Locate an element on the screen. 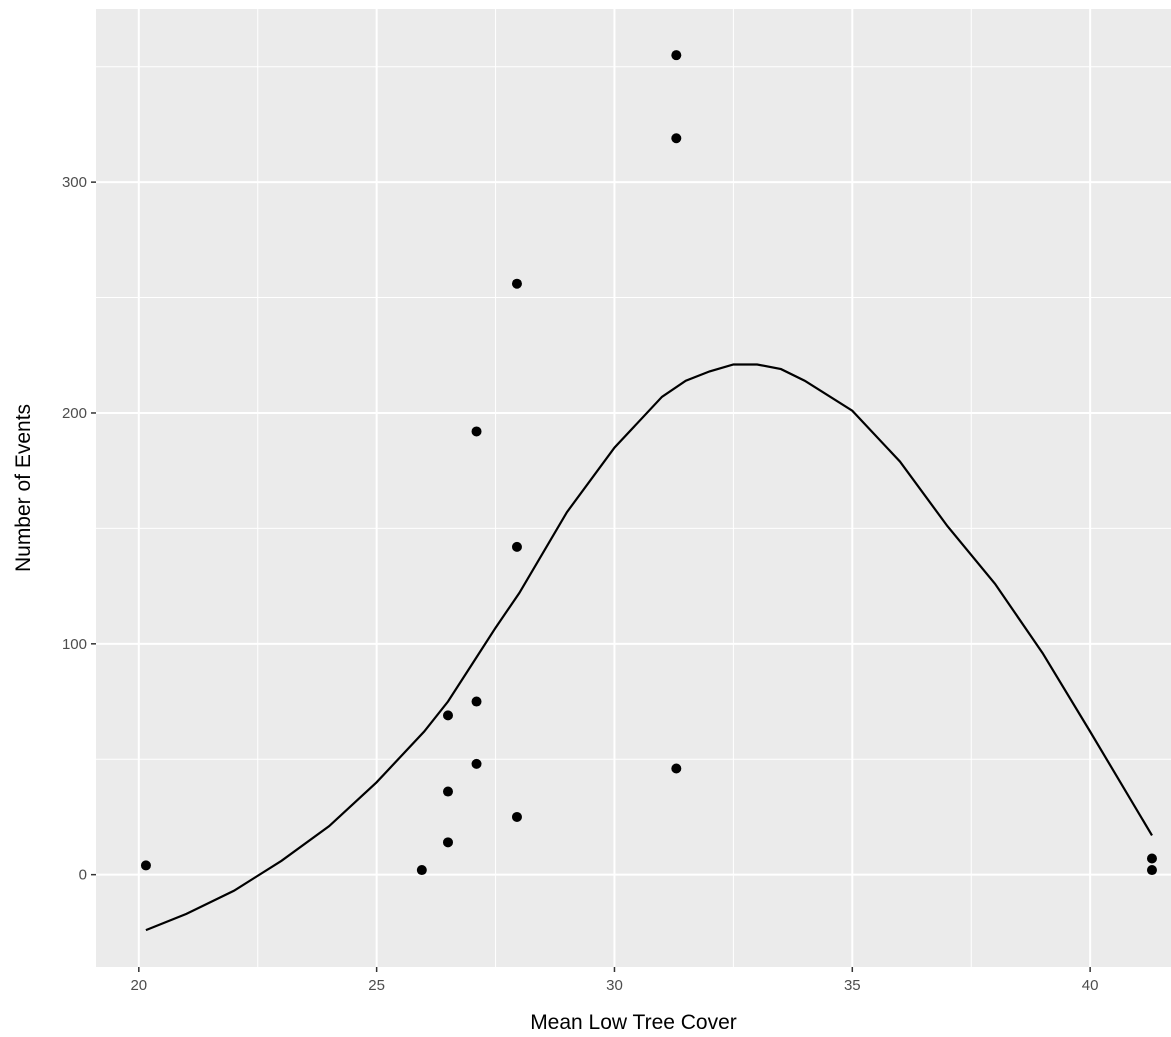  y-tick-label: 100 is located at coordinates (74, 644).